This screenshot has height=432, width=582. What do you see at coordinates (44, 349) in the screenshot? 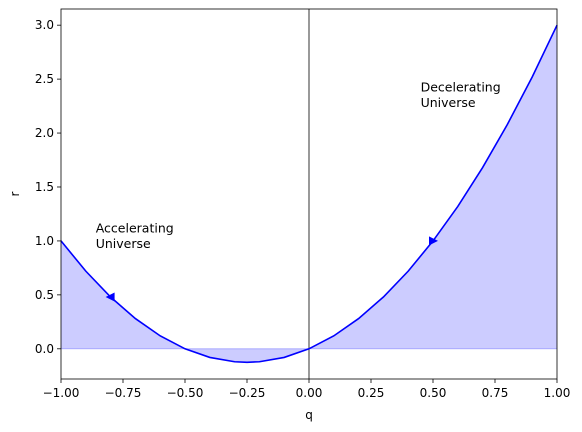
I see `y-tick-label: 0.0` at bounding box center [44, 349].